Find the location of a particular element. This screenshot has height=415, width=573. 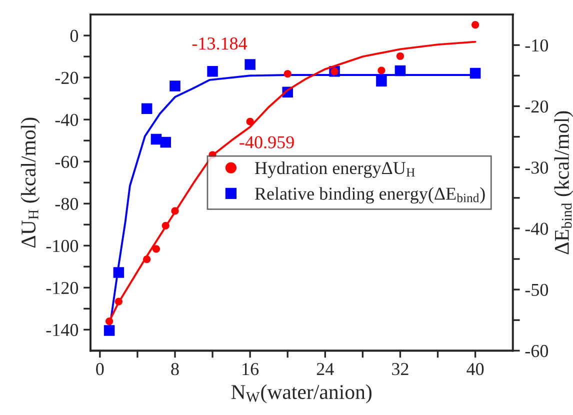

y2-tick-label: -40 is located at coordinates (536, 228).